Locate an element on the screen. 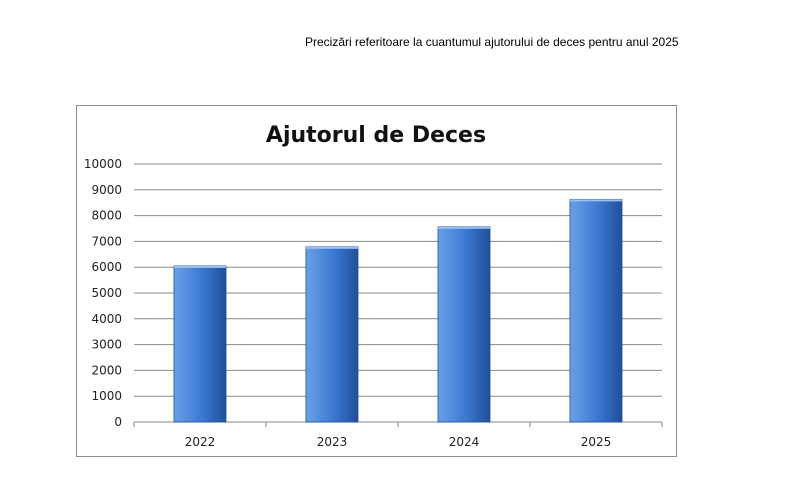 This screenshot has height=477, width=800. bar-highlight-2025 is located at coordinates (596, 200).